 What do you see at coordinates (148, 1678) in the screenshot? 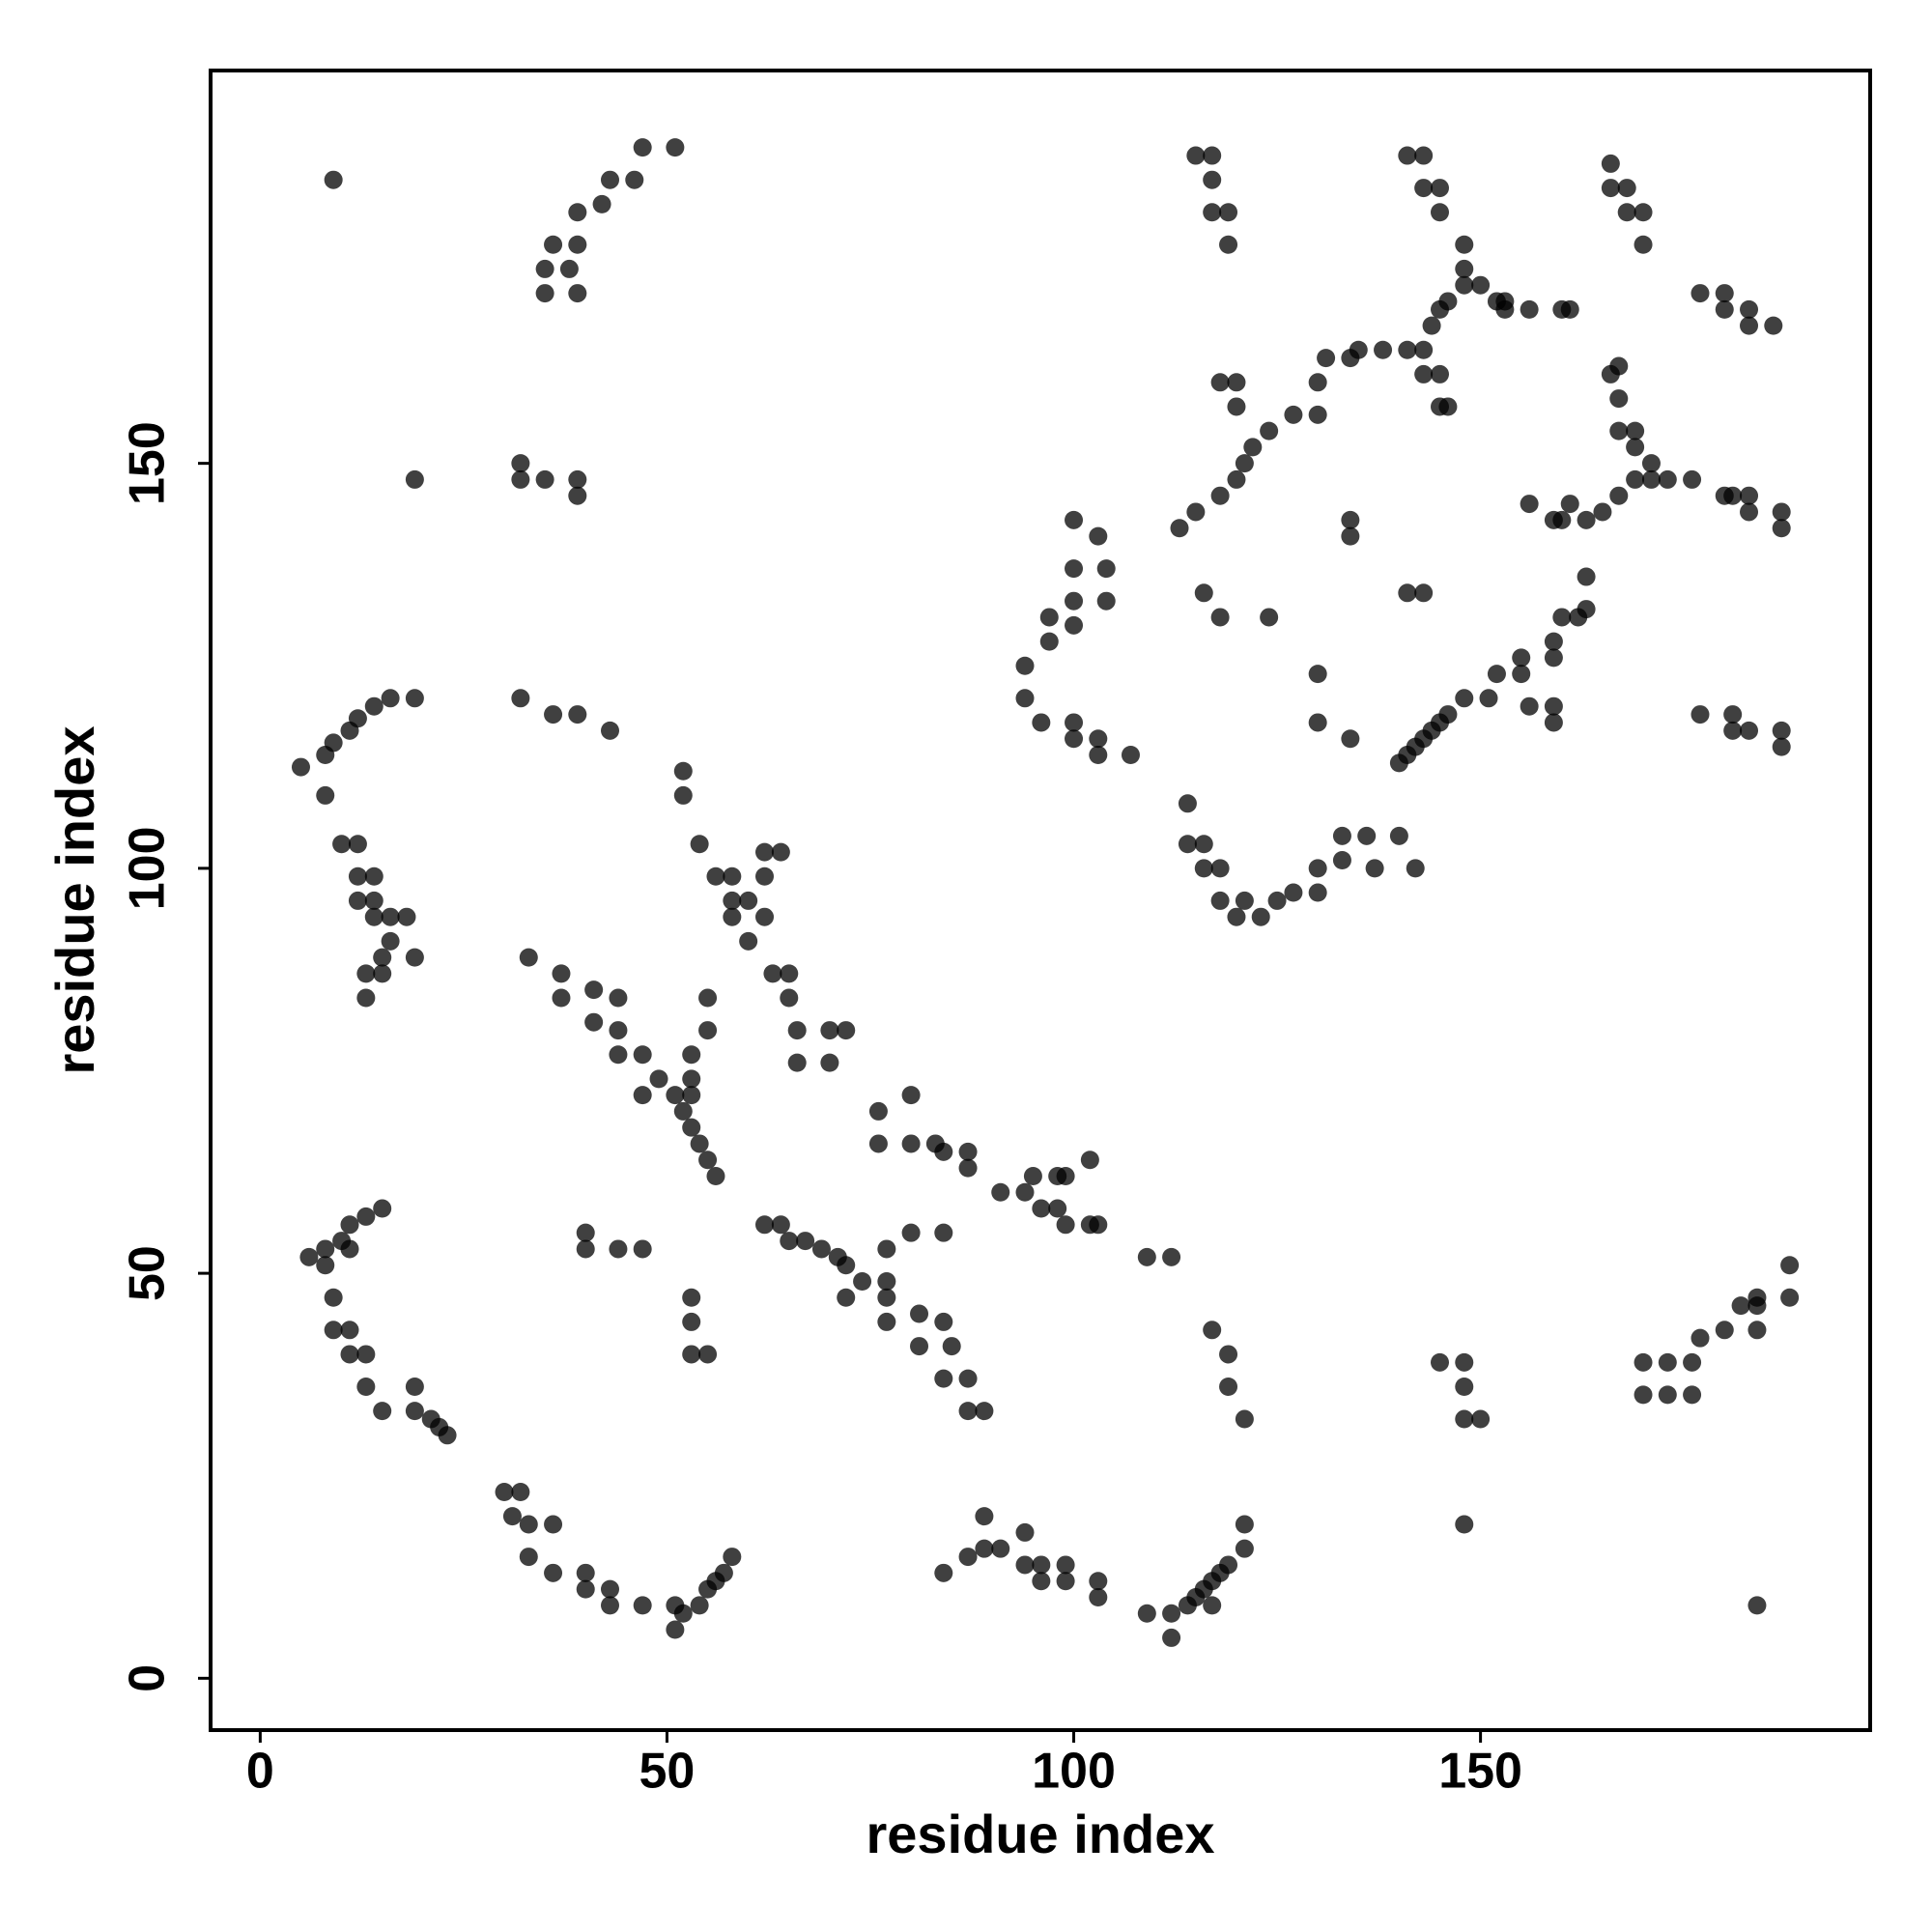
I see `y-tick-label: 0` at bounding box center [148, 1678].